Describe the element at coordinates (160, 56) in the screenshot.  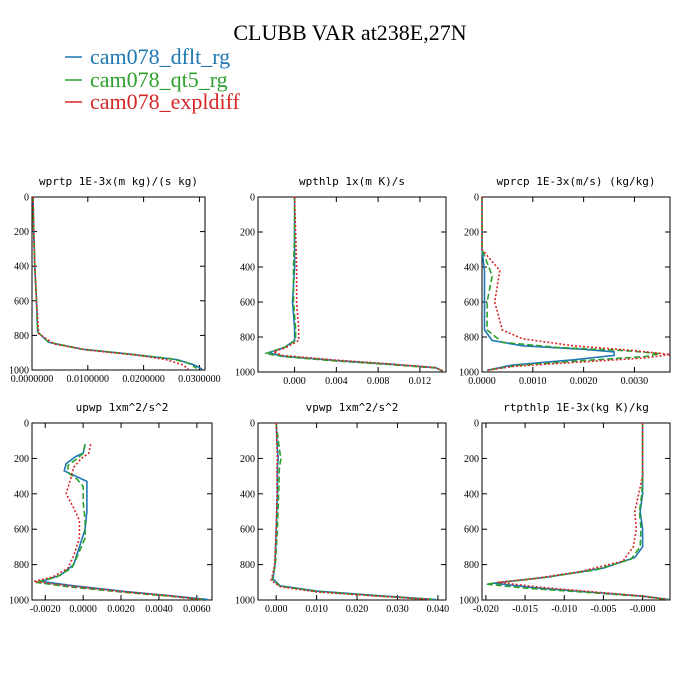
I see `legend-label-1: cam078_dflt_rg` at that location.